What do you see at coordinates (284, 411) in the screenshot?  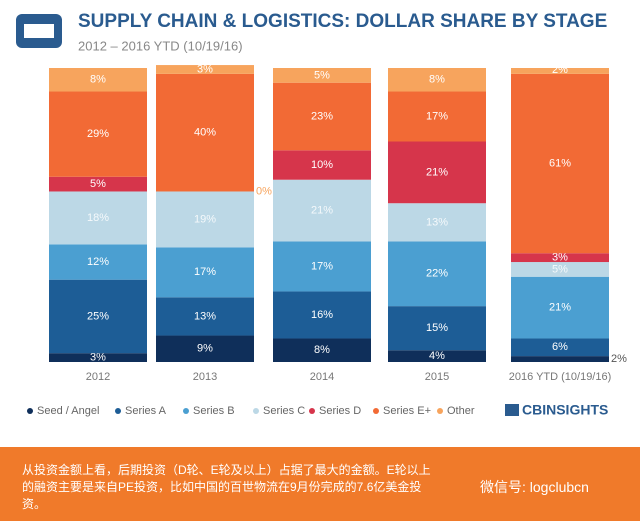 I see `legend-label: Series C` at bounding box center [284, 411].